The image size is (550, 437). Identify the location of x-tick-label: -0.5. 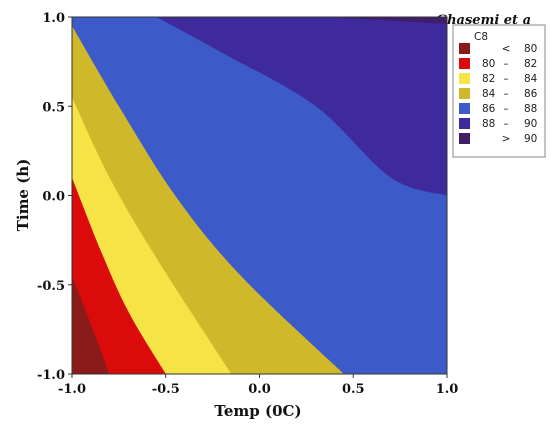
(166, 389).